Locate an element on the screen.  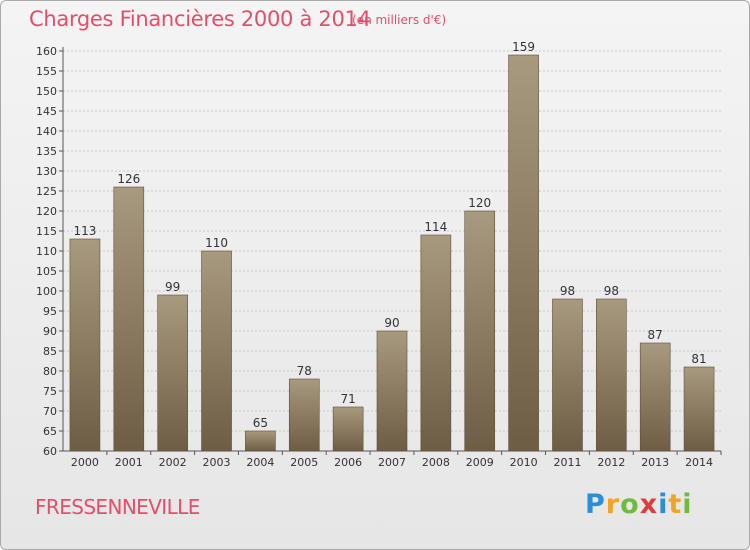
x-tick-label: 2003 is located at coordinates (217, 462).